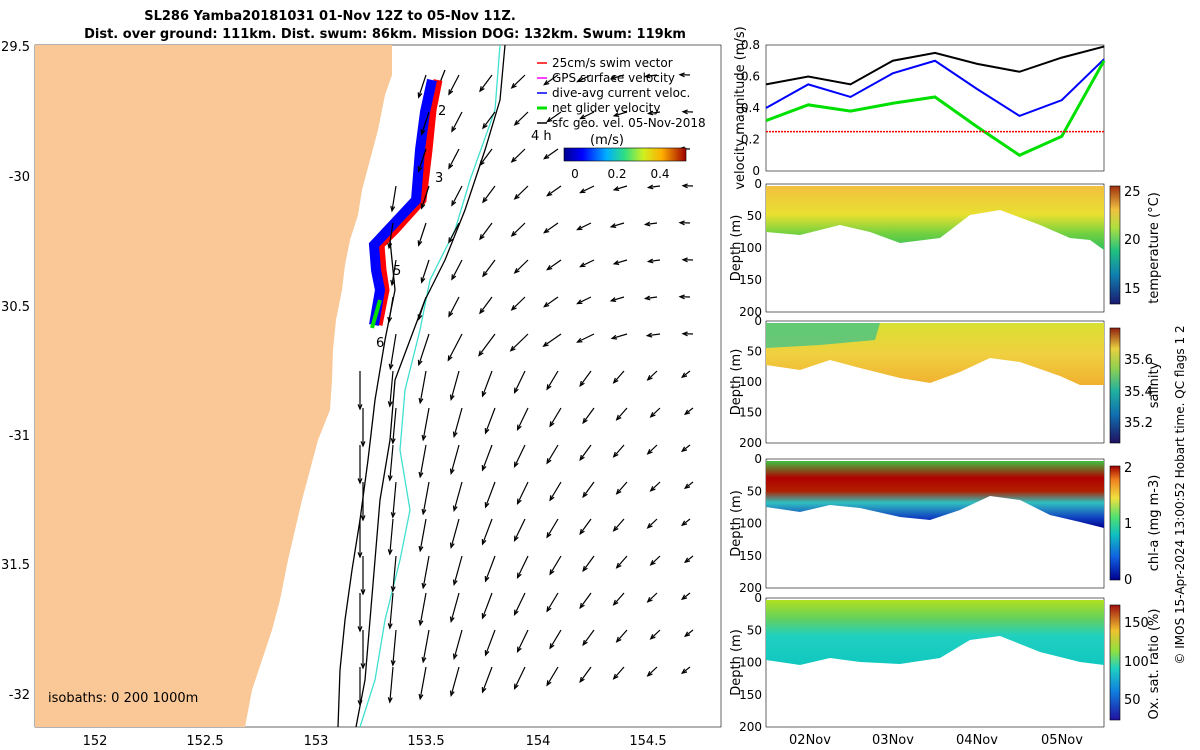  What do you see at coordinates (95, 741) in the screenshot?
I see `x-tick-label: 152` at bounding box center [95, 741].